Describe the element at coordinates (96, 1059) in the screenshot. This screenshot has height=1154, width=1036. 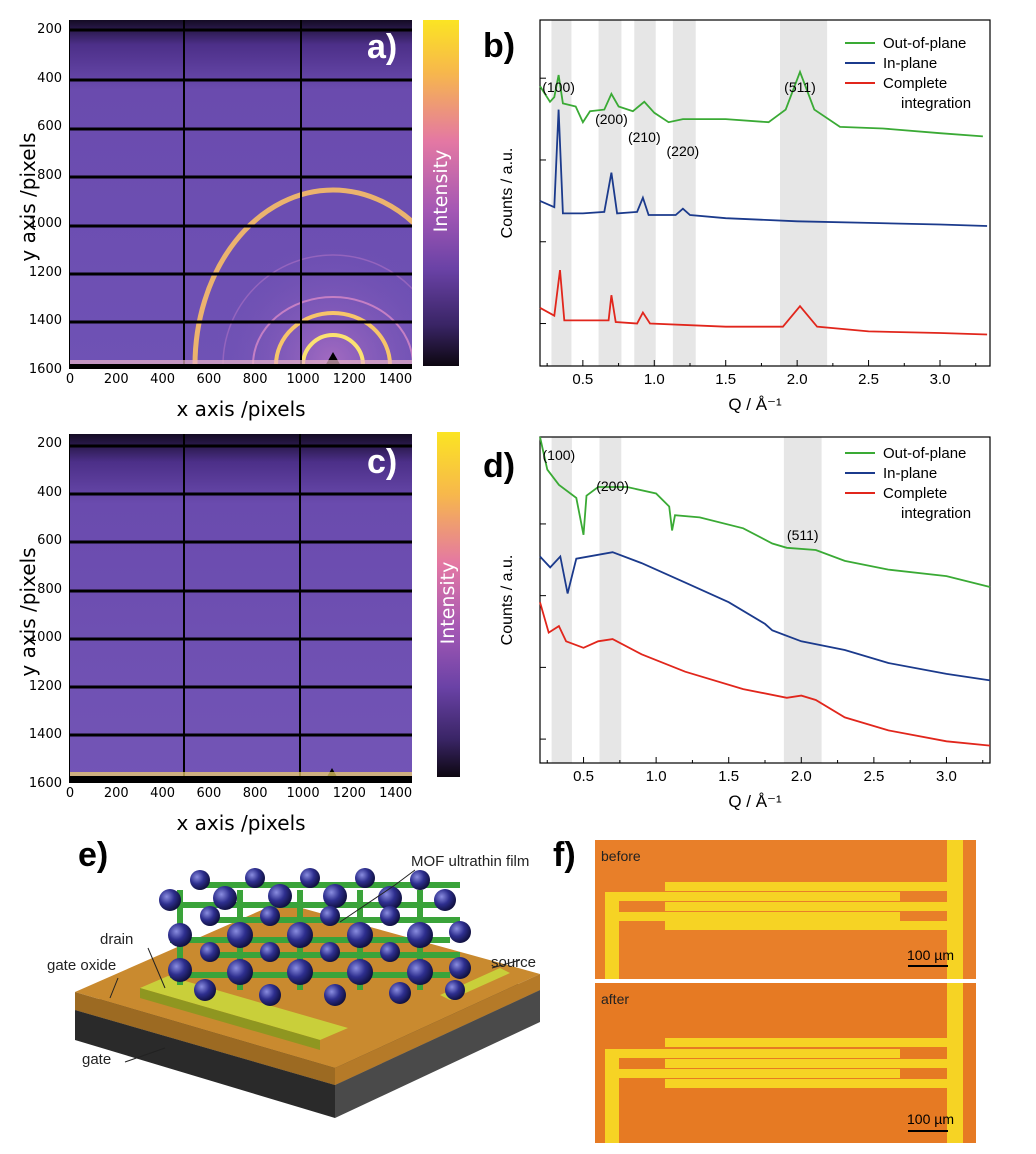
I see `label-gate: gate` at that location.